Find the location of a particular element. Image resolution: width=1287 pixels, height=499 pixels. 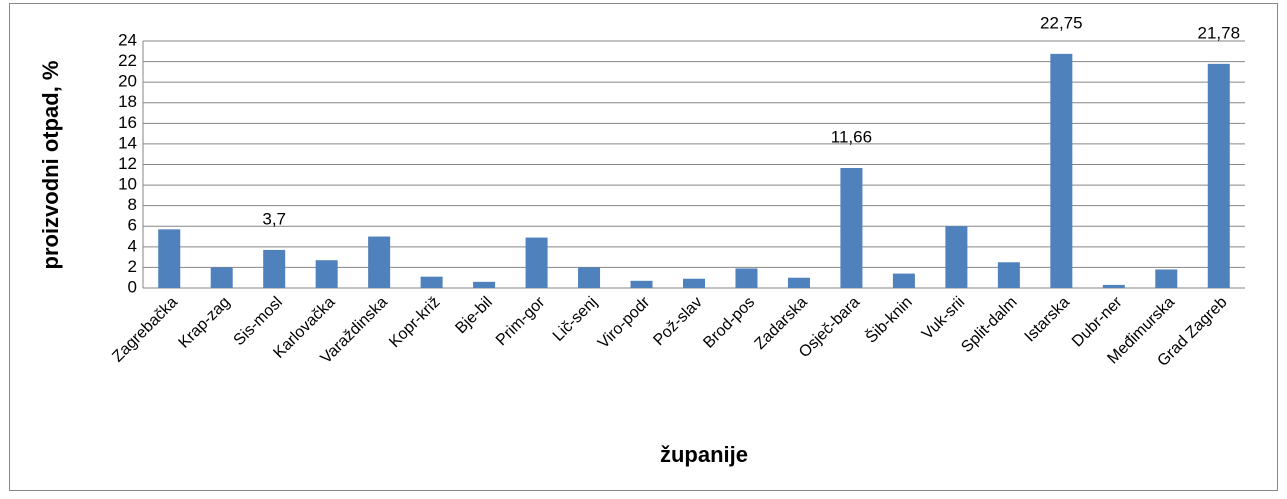

value-label: 21,78 is located at coordinates (1218, 32).